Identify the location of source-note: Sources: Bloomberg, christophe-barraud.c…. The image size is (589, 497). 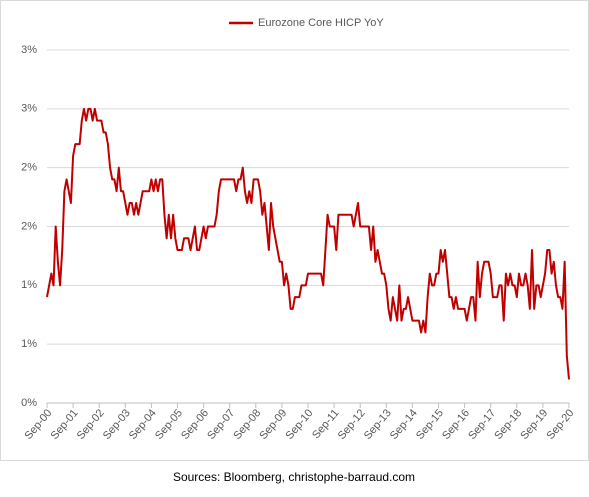
(294, 477).